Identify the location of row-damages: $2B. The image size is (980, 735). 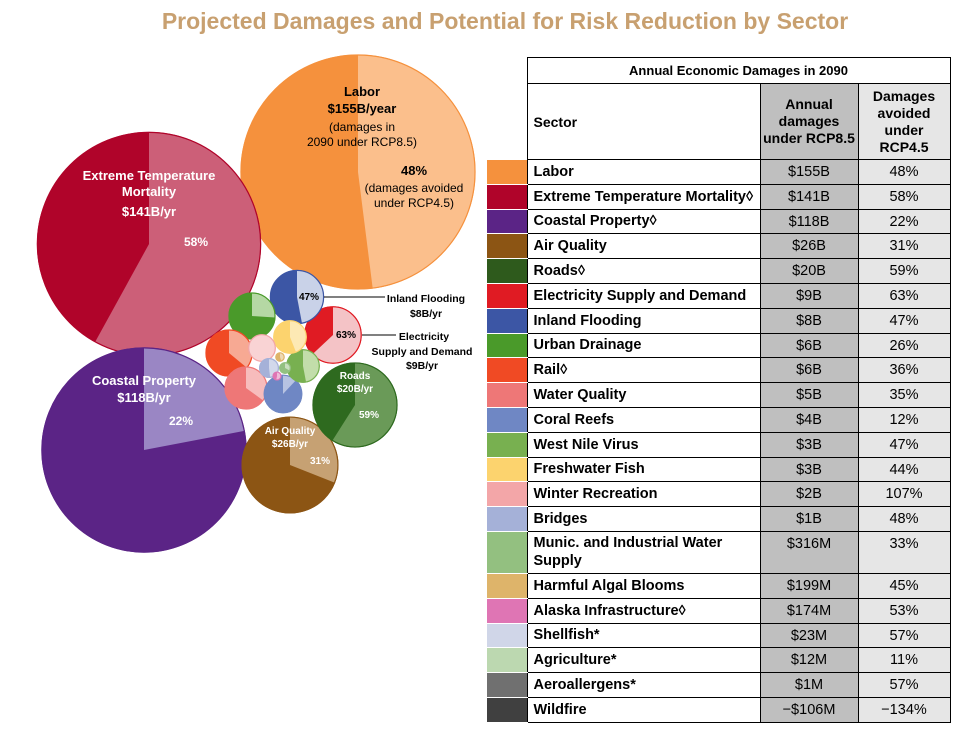
(809, 494).